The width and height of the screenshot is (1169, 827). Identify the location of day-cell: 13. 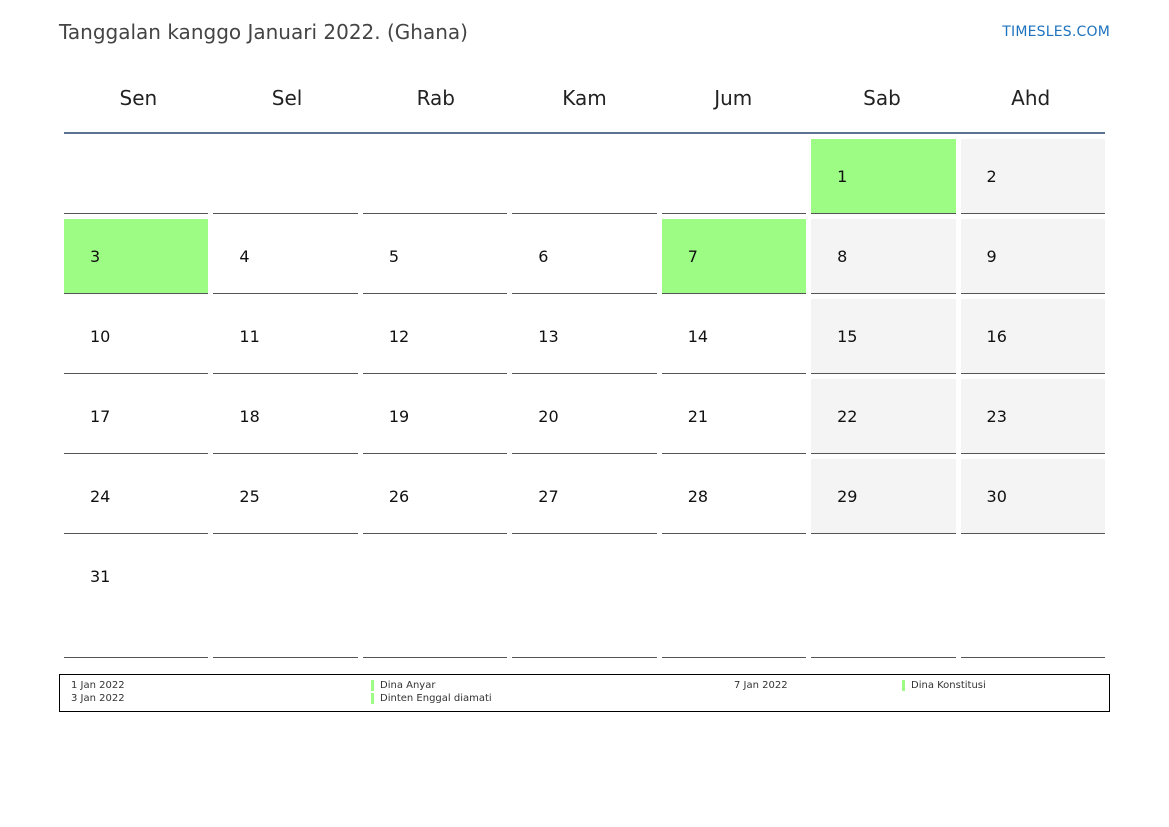
(584, 336).